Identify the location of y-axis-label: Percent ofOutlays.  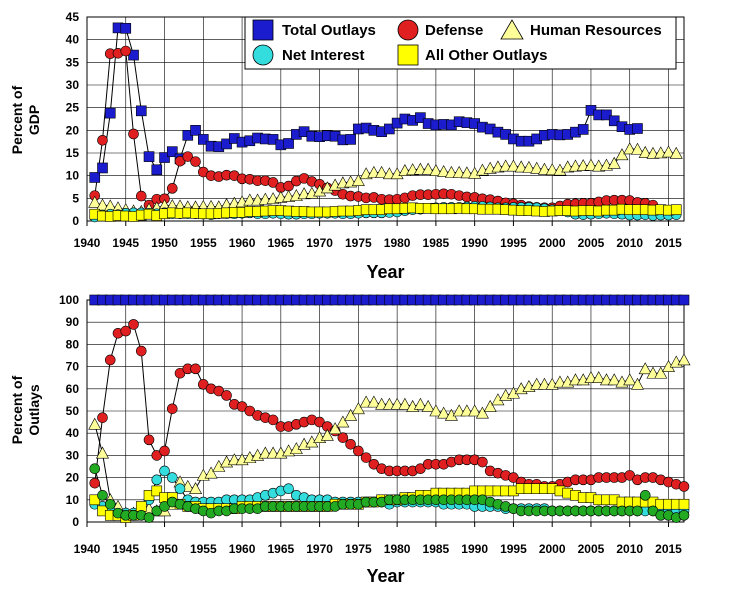
(25, 409).